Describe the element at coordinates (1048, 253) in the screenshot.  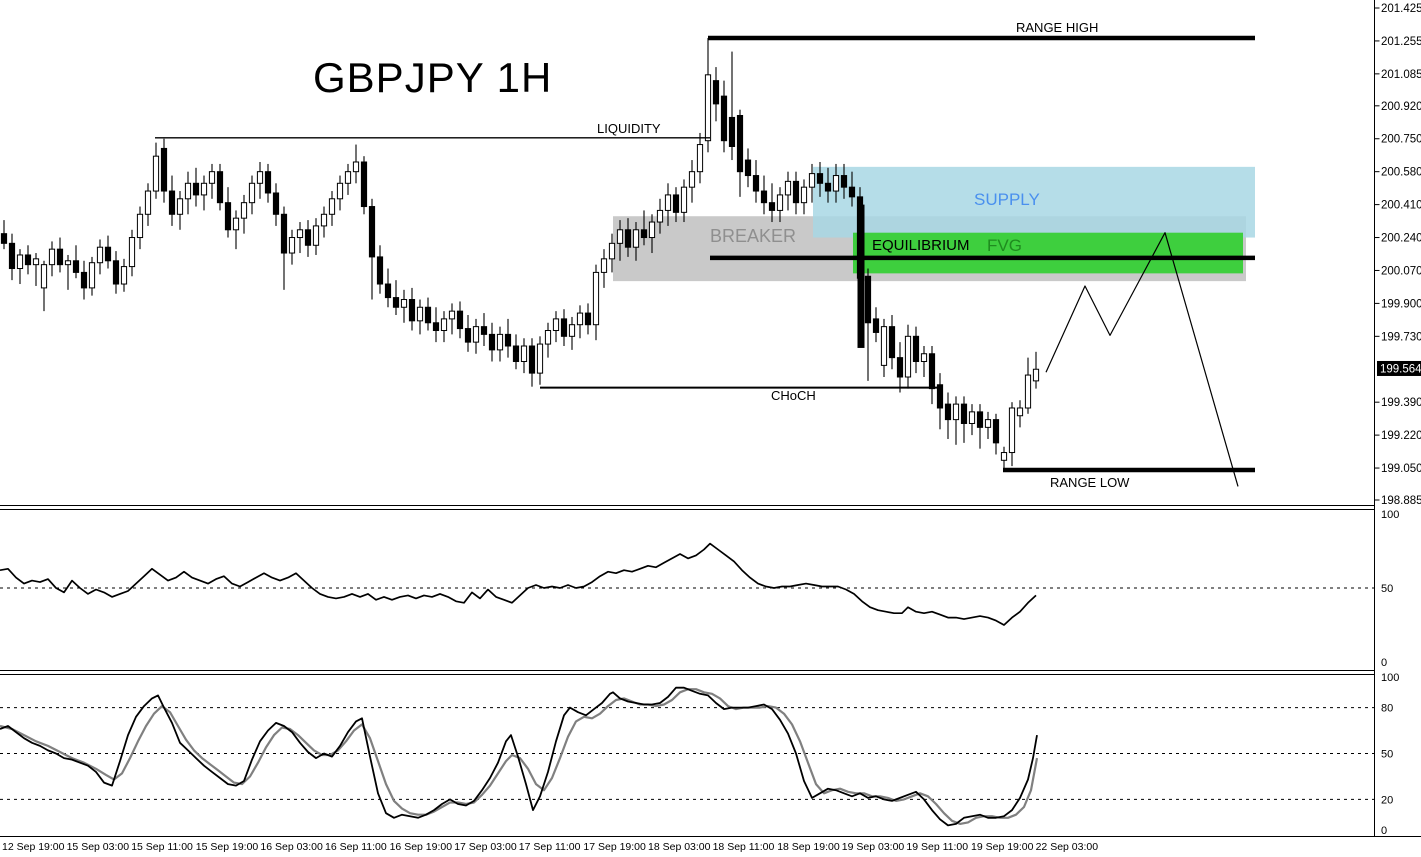
I see `fvg-zone` at that location.